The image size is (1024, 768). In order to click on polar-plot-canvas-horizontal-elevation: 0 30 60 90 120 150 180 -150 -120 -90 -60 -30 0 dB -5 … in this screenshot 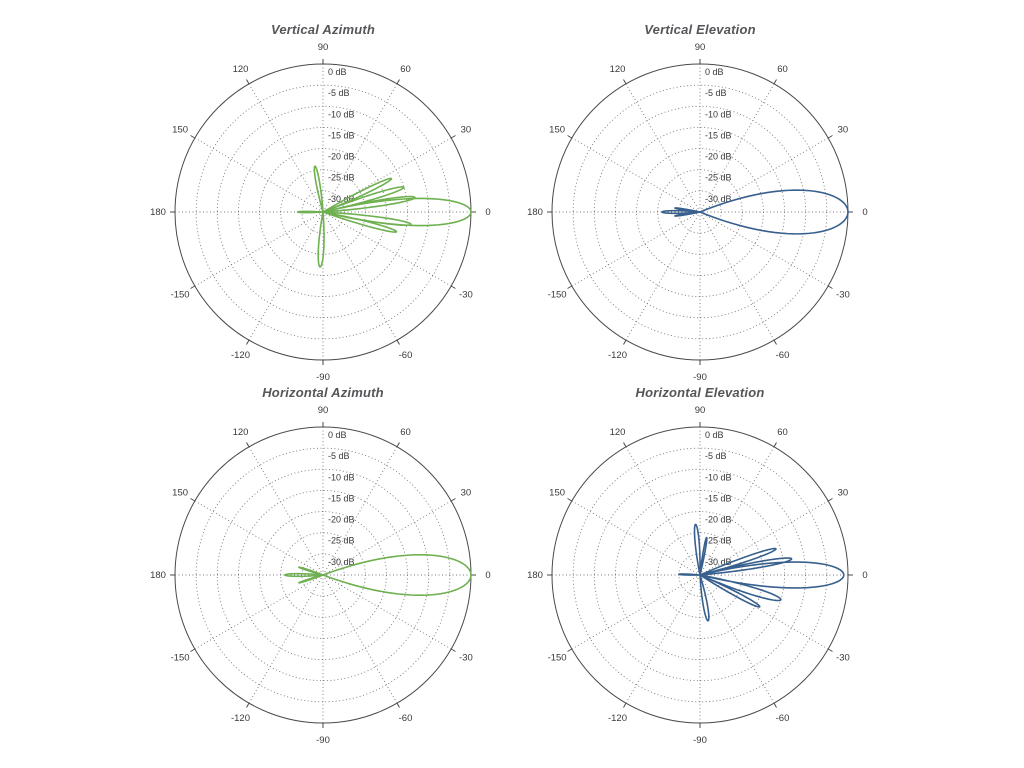, I will do `click(697, 575)`.